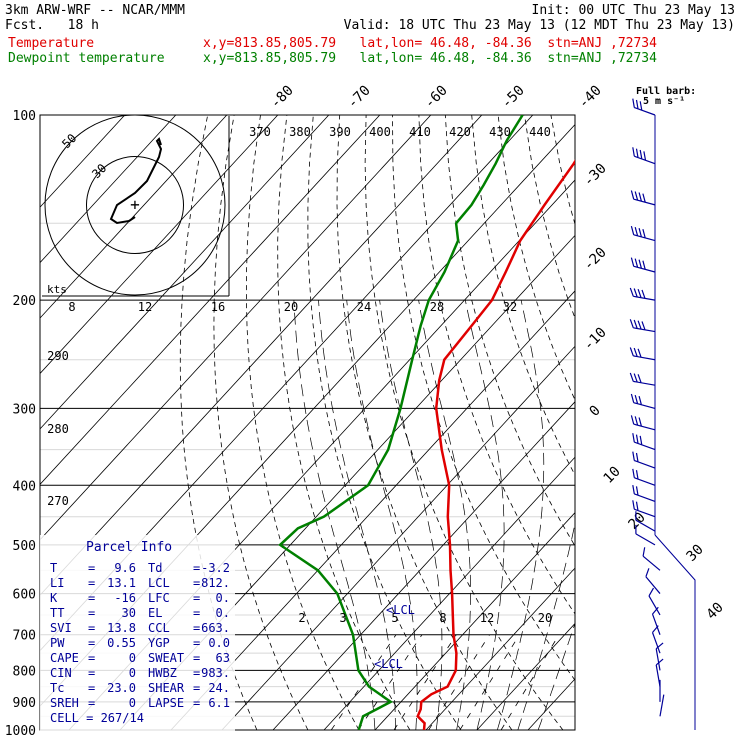 The image size is (740, 740). Describe the element at coordinates (140, 598) in the screenshot. I see `parcel-row: K = -16 LFC = 0.` at that location.